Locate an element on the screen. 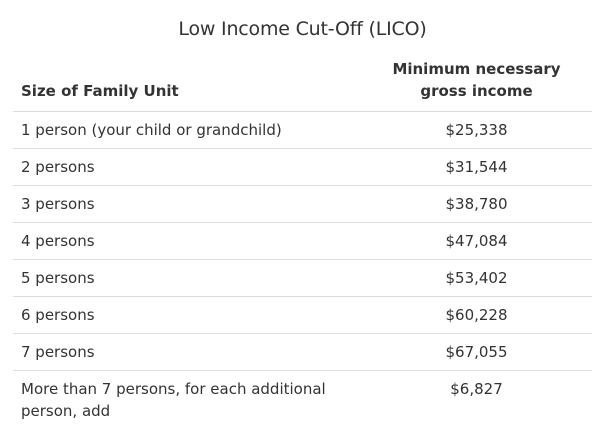 This screenshot has width=605, height=432. income-cell: $60,228 is located at coordinates (476, 315).